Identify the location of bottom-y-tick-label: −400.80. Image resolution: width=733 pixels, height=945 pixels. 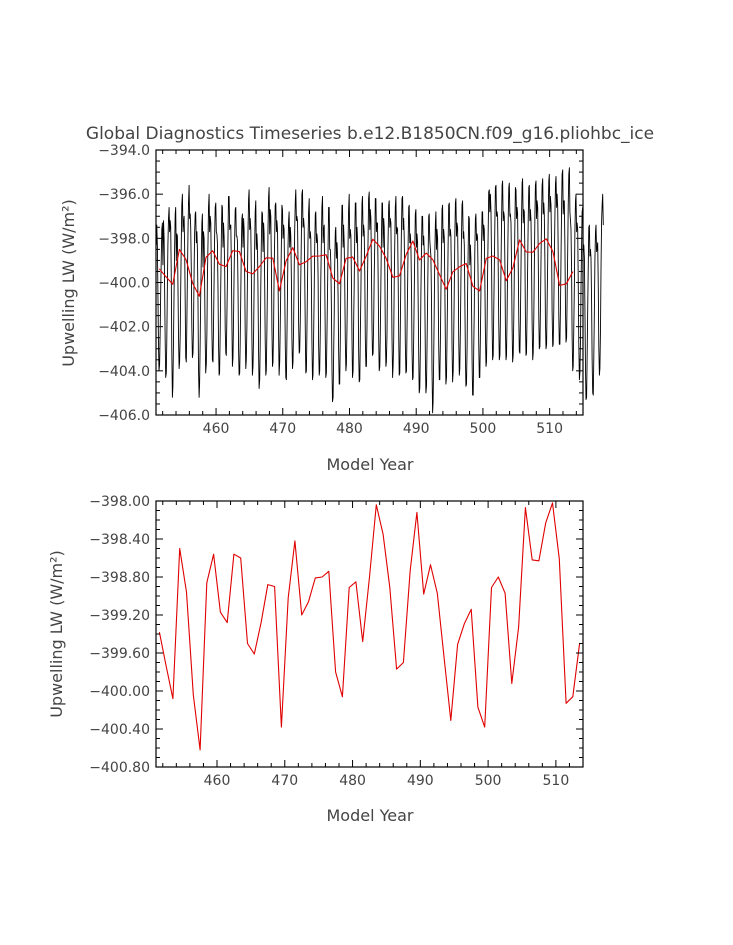
(119, 768).